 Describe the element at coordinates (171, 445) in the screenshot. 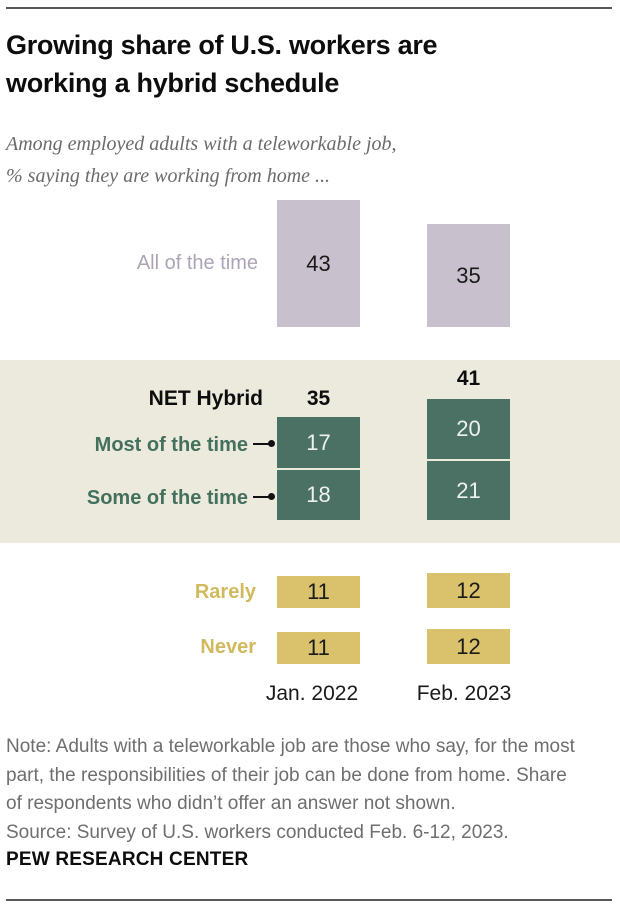

I see `row-label-most-of-the-time: Most of the time` at that location.